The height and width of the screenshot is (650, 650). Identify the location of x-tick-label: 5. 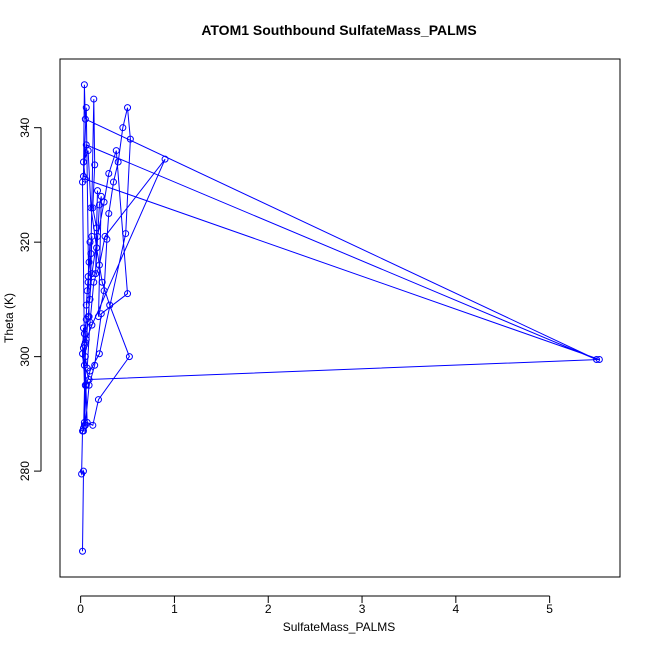
(549, 609).